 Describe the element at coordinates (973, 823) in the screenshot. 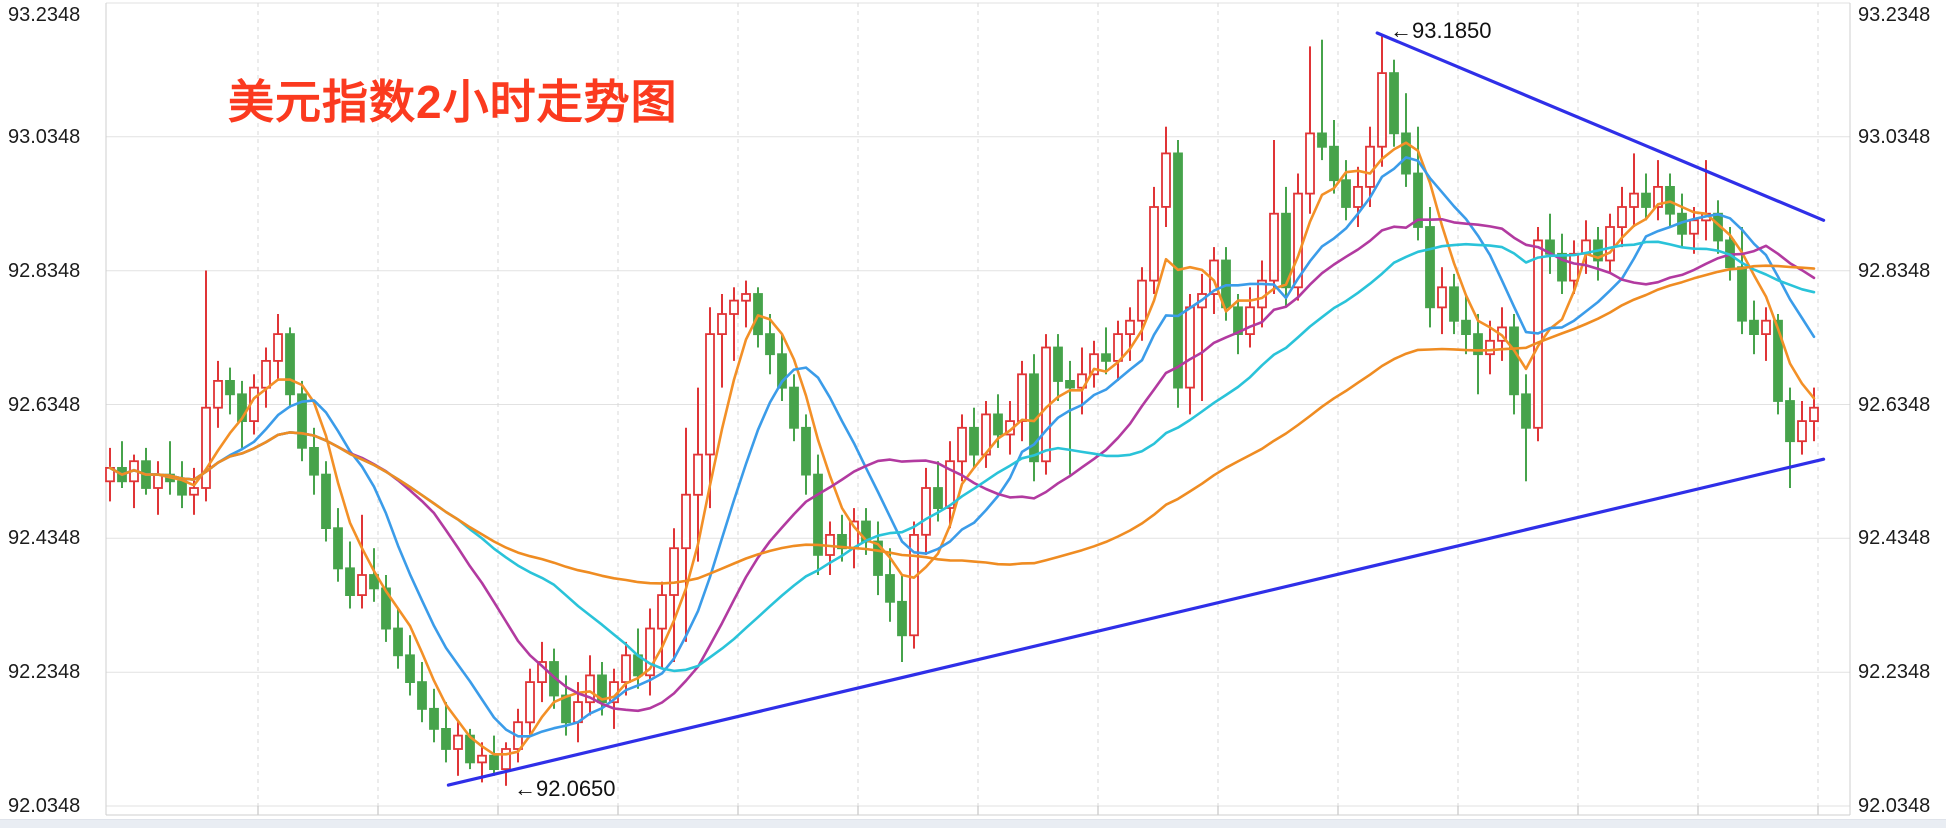

I see `bottom-scrollbar` at that location.